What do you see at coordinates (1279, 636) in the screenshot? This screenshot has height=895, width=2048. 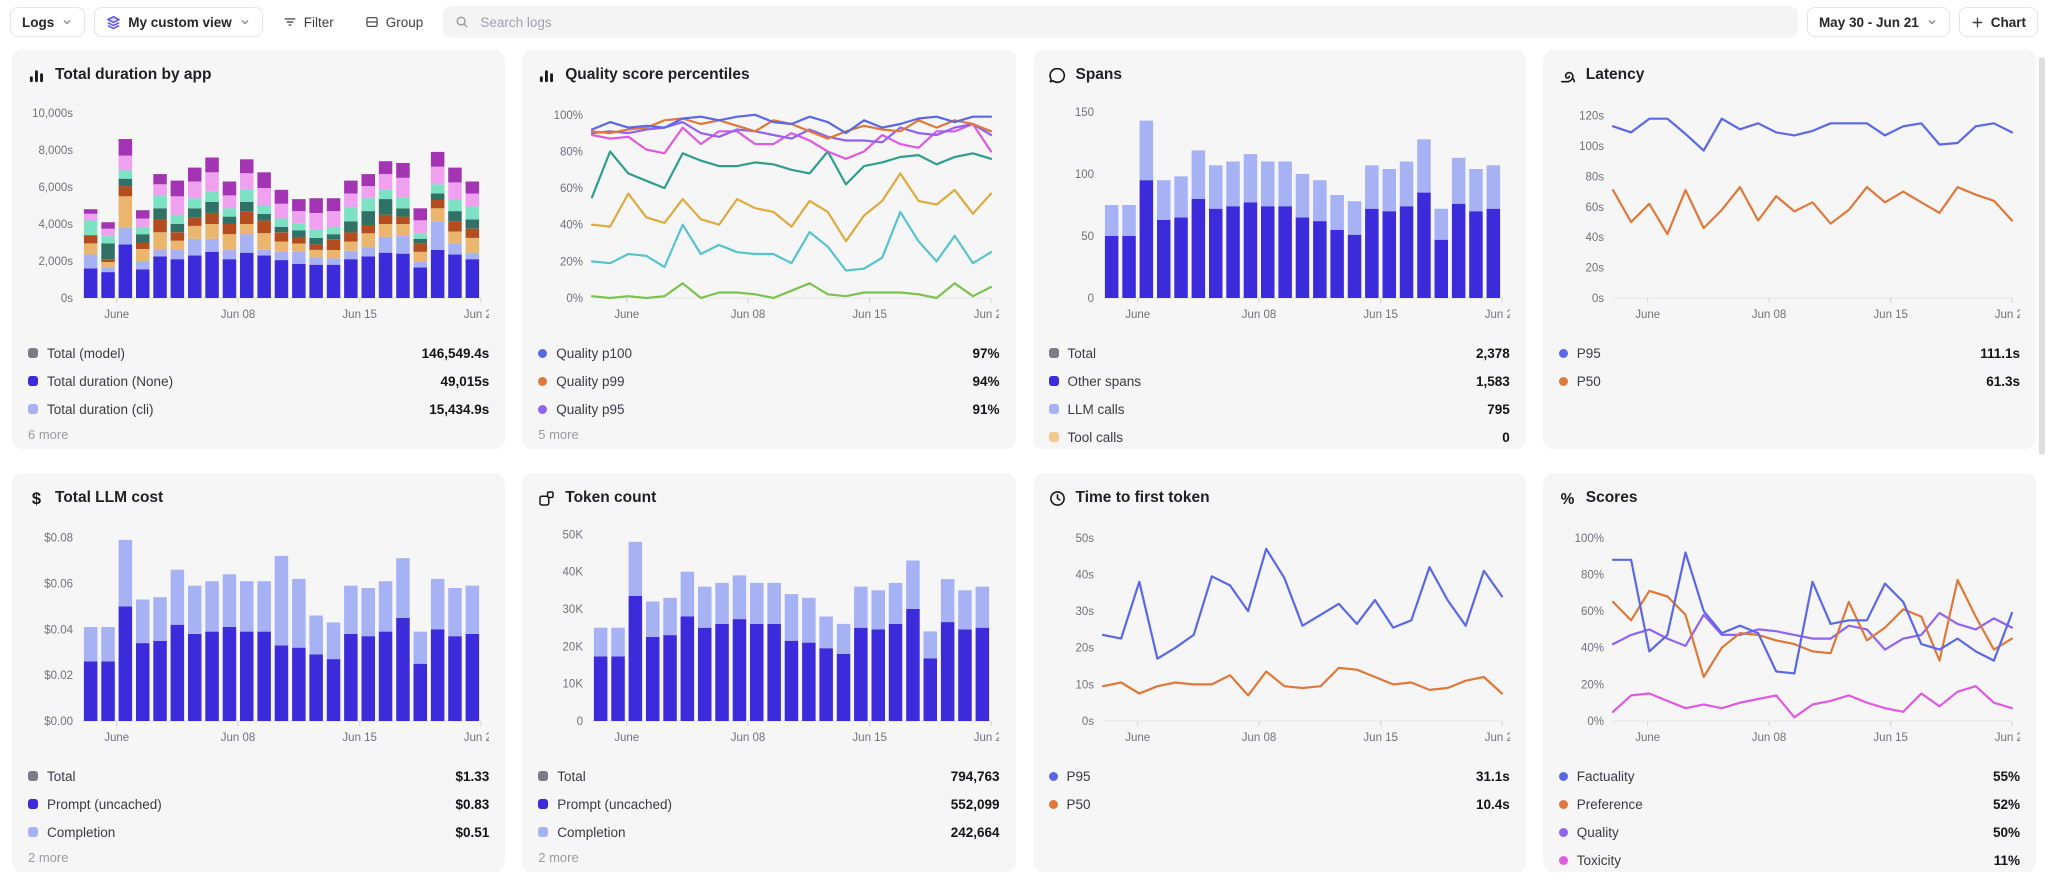 I see `time-to-first-token-chart: 0s 10s 20s 30s 40s 50s June Jun 08 Jun 15 Jun 22` at bounding box center [1279, 636].